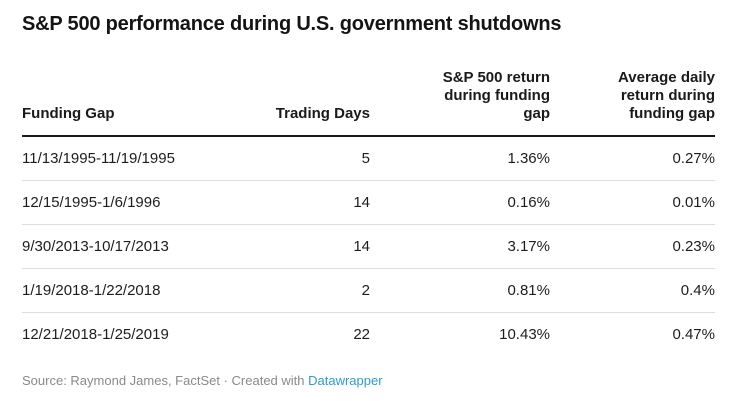  What do you see at coordinates (632, 158) in the screenshot?
I see `cell-avg-daily-return: 0.27%` at bounding box center [632, 158].